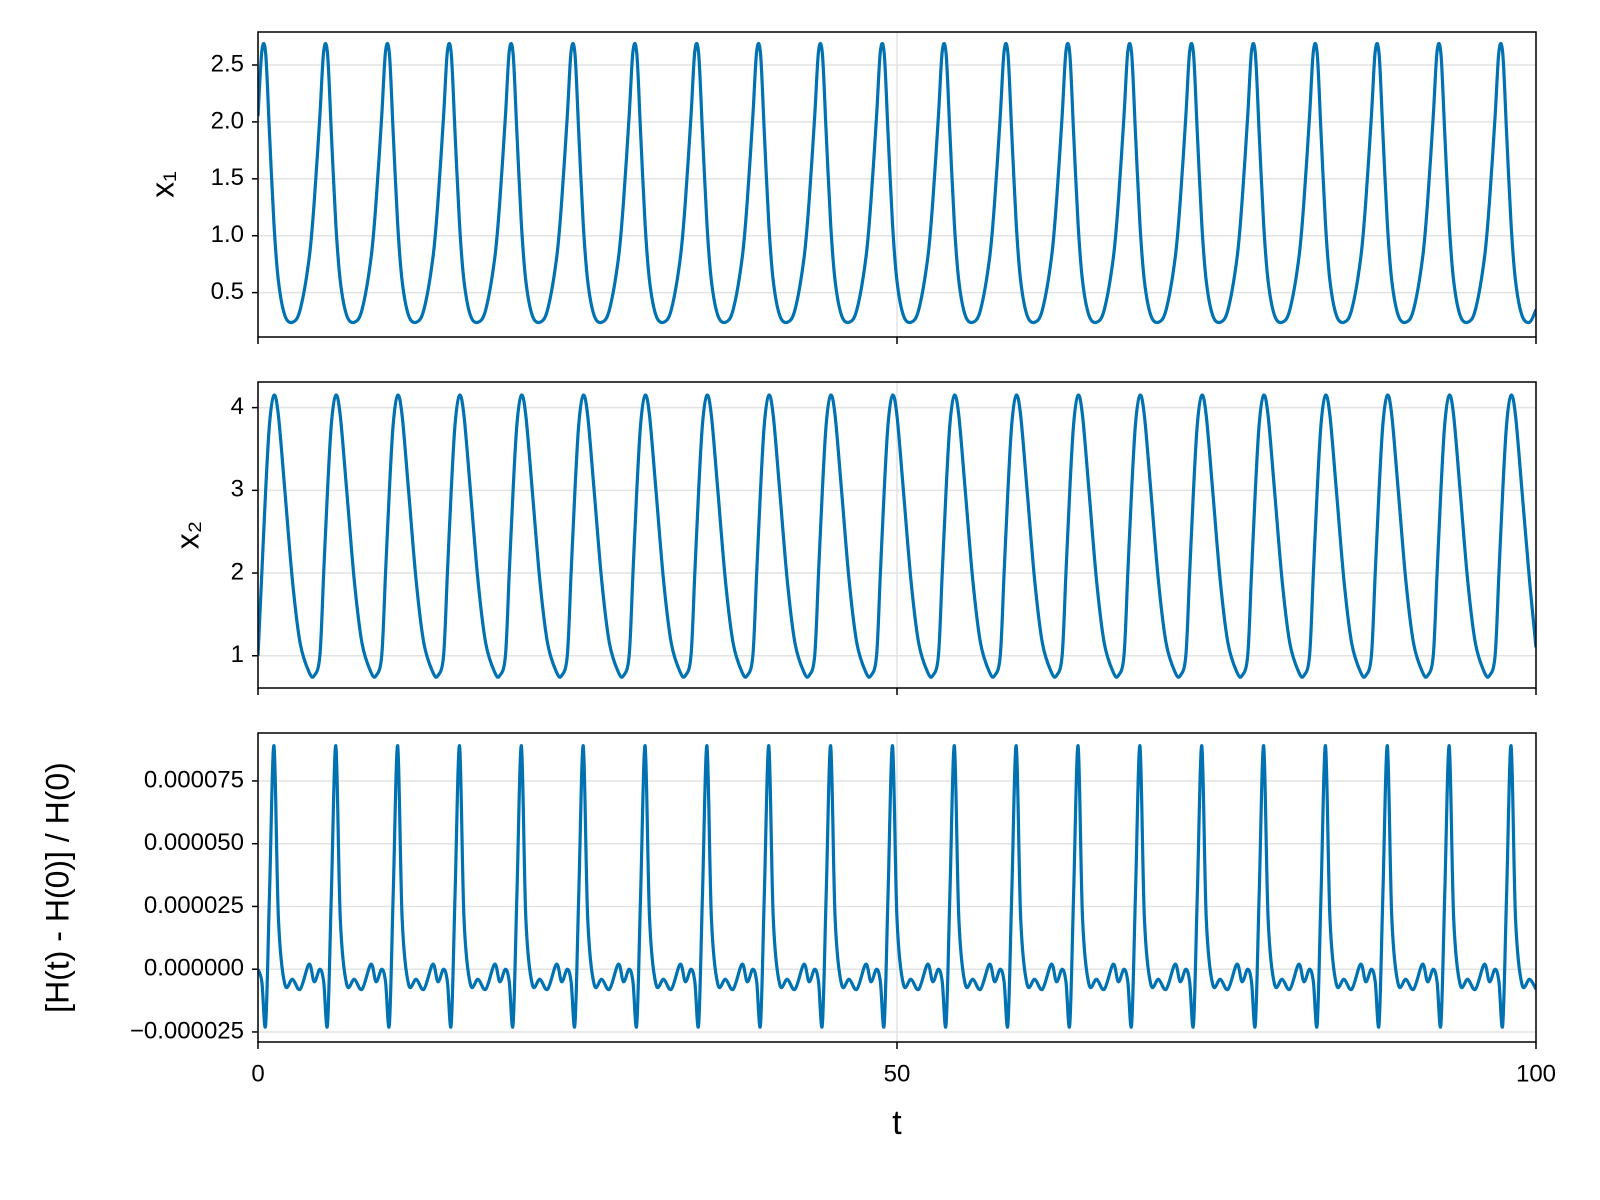  Describe the element at coordinates (187, 1030) in the screenshot. I see `y-tick-label: −0.000025` at that location.